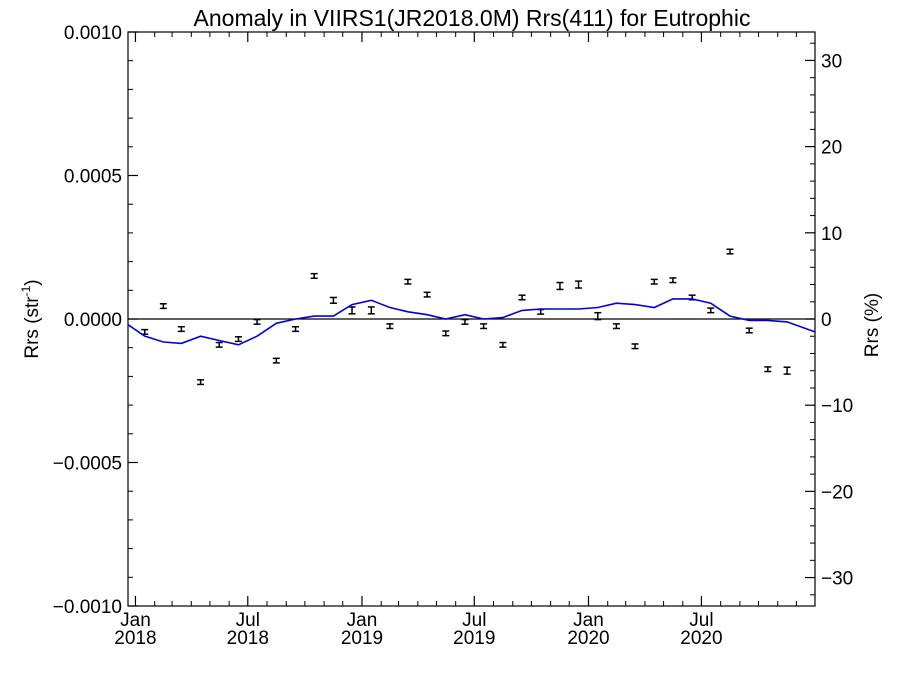 The height and width of the screenshot is (675, 900). Describe the element at coordinates (831, 234) in the screenshot. I see `right-tick-label: 10` at that location.